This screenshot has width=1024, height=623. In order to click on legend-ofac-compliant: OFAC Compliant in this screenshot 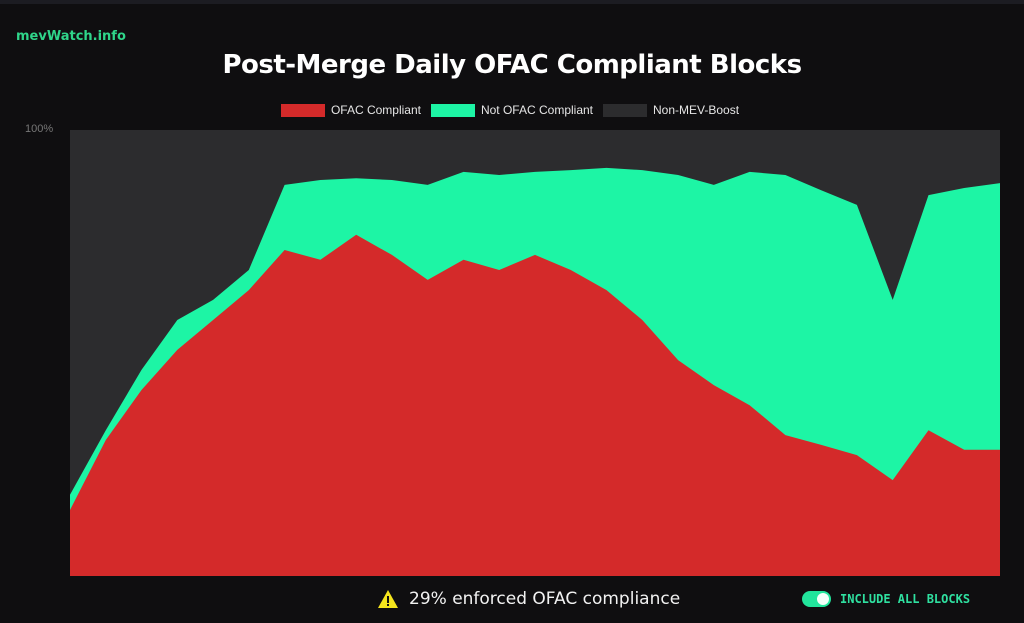, I will do `click(350, 110)`.